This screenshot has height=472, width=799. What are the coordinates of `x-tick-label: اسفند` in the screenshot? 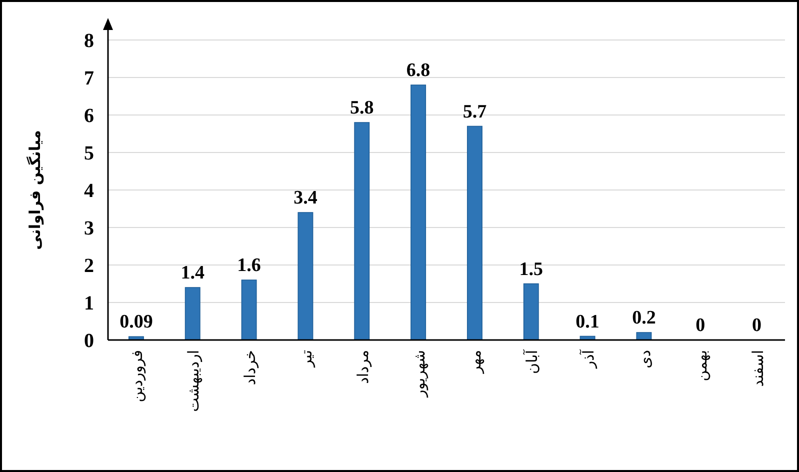 It's located at (757, 368).